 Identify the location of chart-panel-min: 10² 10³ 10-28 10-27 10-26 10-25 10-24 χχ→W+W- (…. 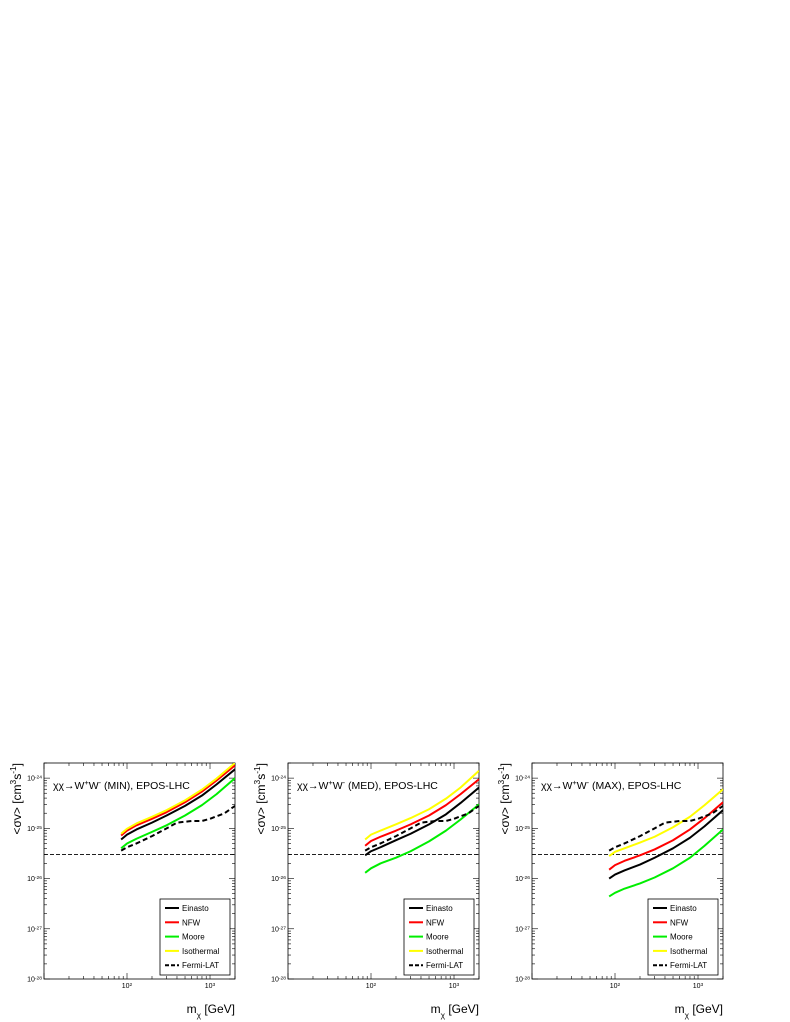
(122, 891).